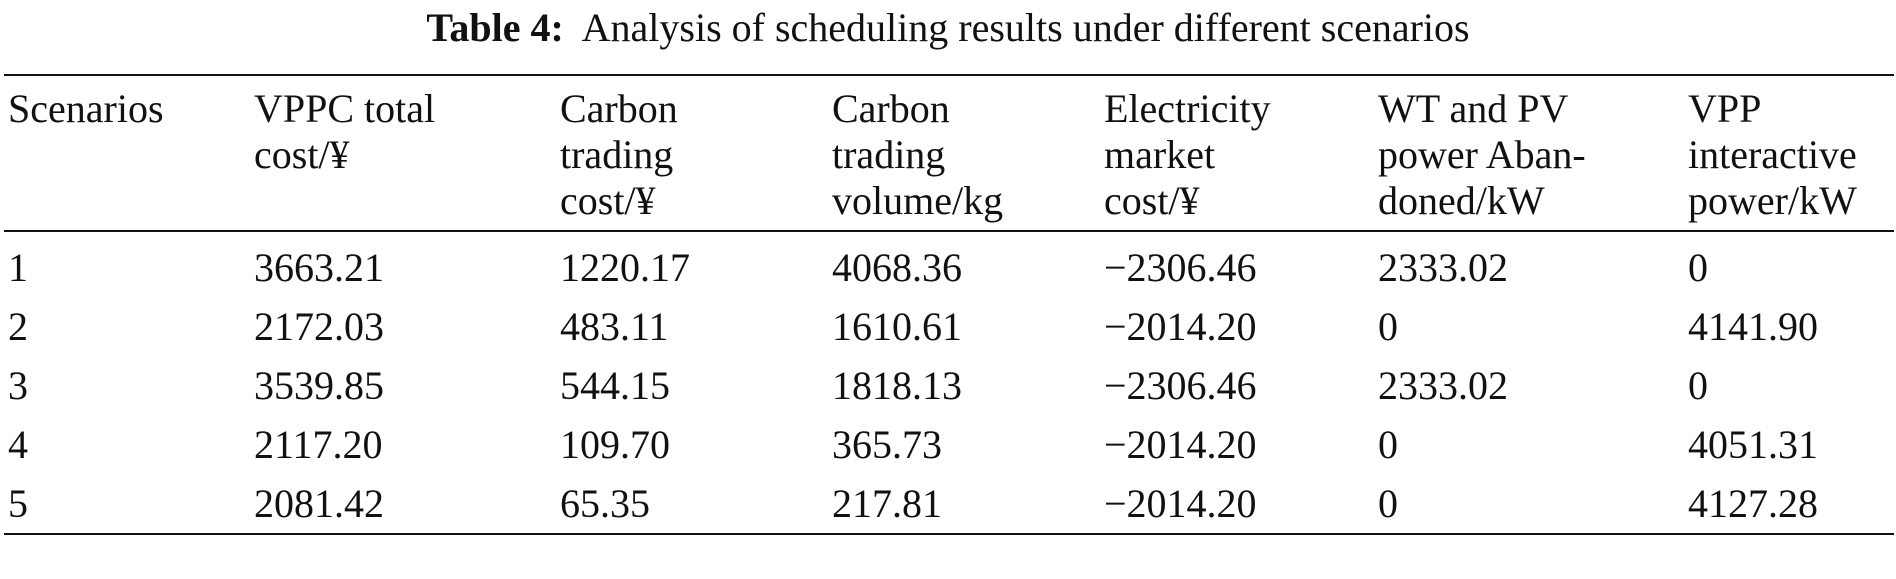 The height and width of the screenshot is (579, 1896). I want to click on table-cell: 544.15, so click(615, 385).